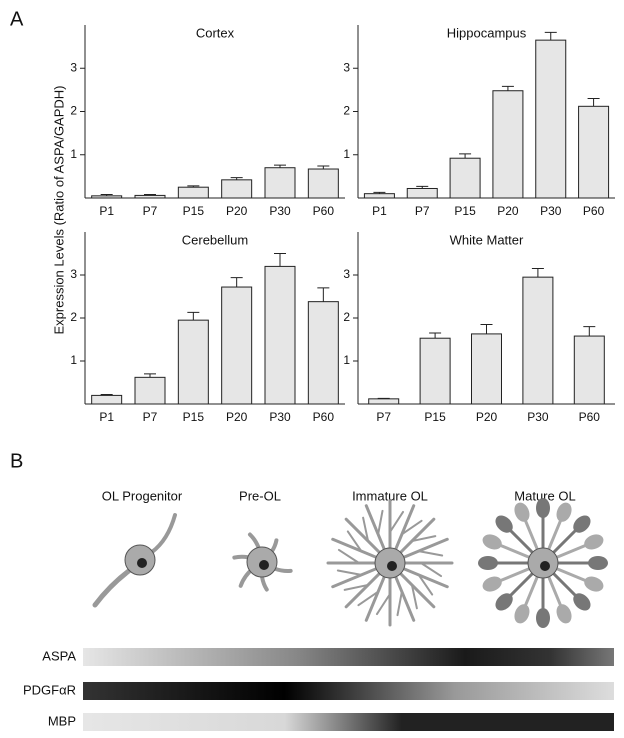  Describe the element at coordinates (545, 566) in the screenshot. I see `nucleus` at that location.